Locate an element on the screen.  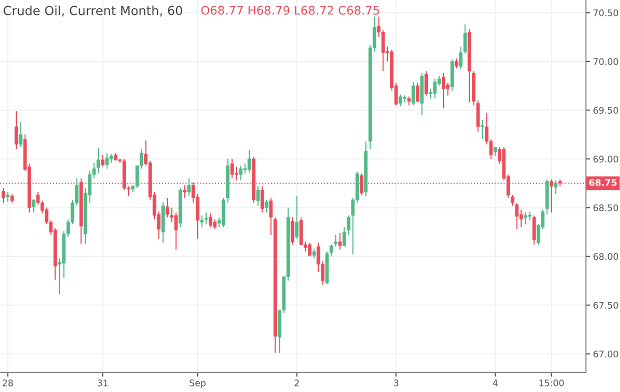
y-tick-label: 67.00 is located at coordinates (605, 354).